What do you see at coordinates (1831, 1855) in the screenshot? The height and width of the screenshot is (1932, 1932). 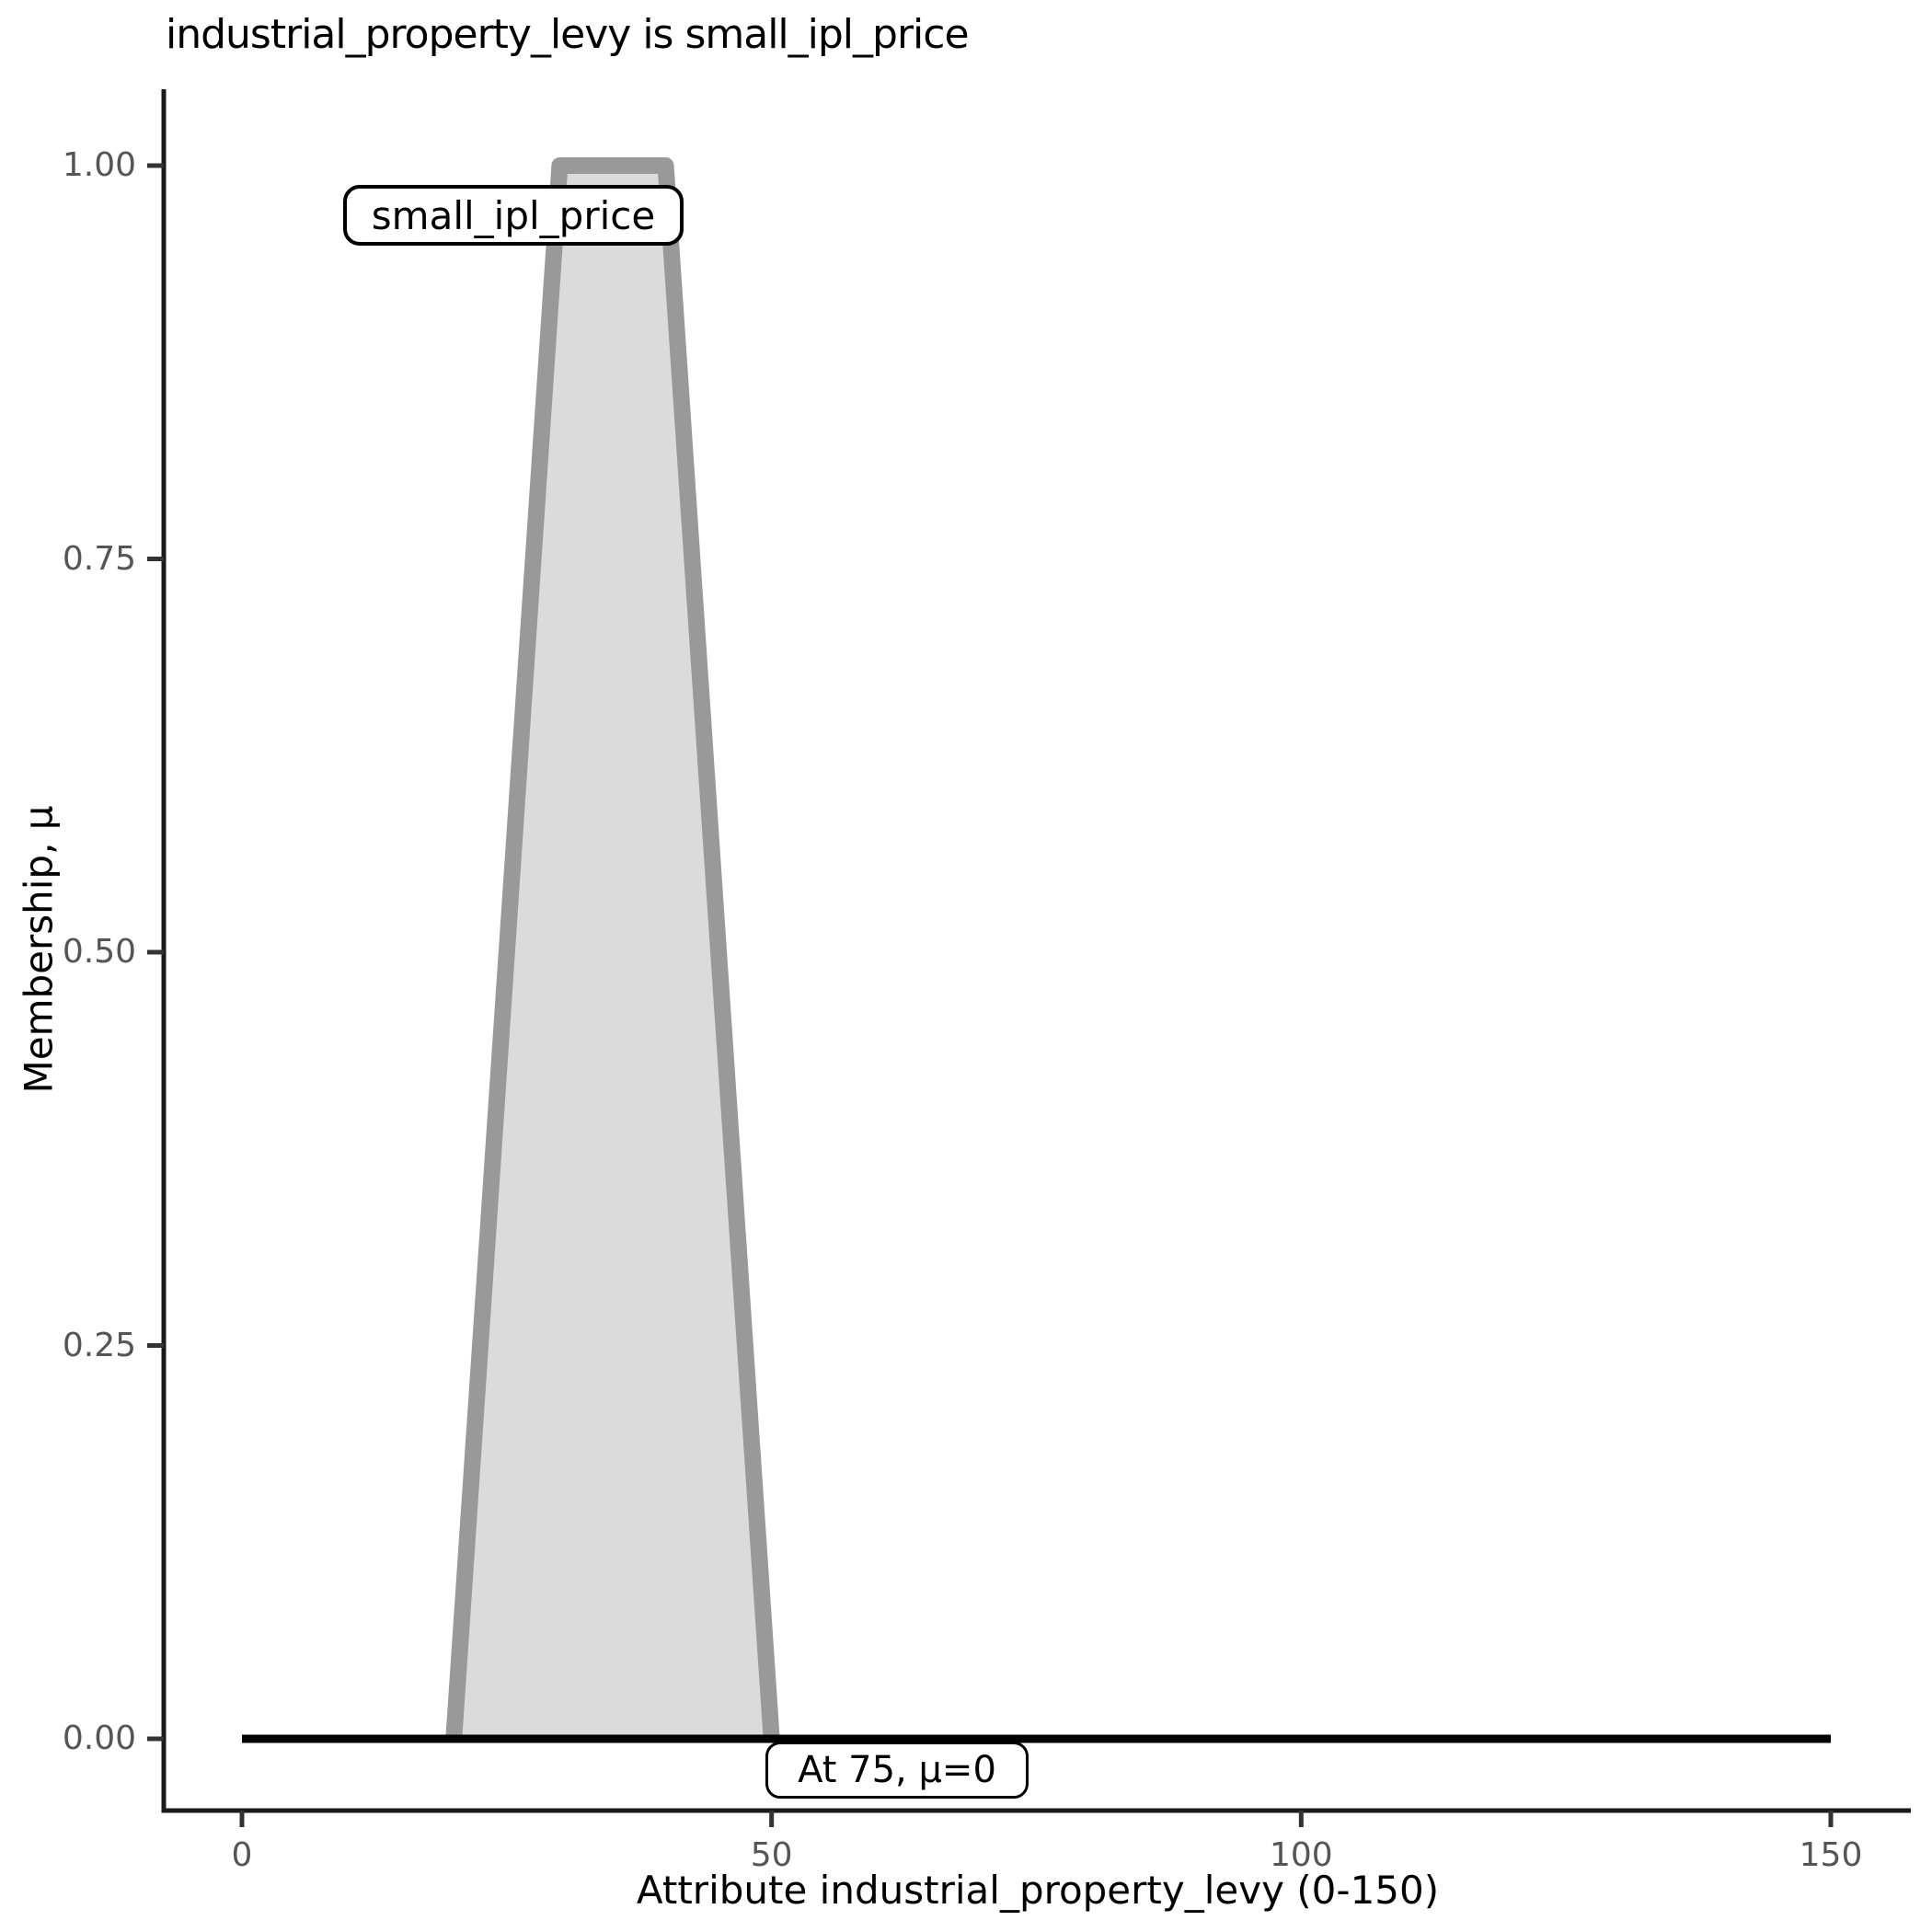 I see `x-tick-label: 150` at bounding box center [1831, 1855].